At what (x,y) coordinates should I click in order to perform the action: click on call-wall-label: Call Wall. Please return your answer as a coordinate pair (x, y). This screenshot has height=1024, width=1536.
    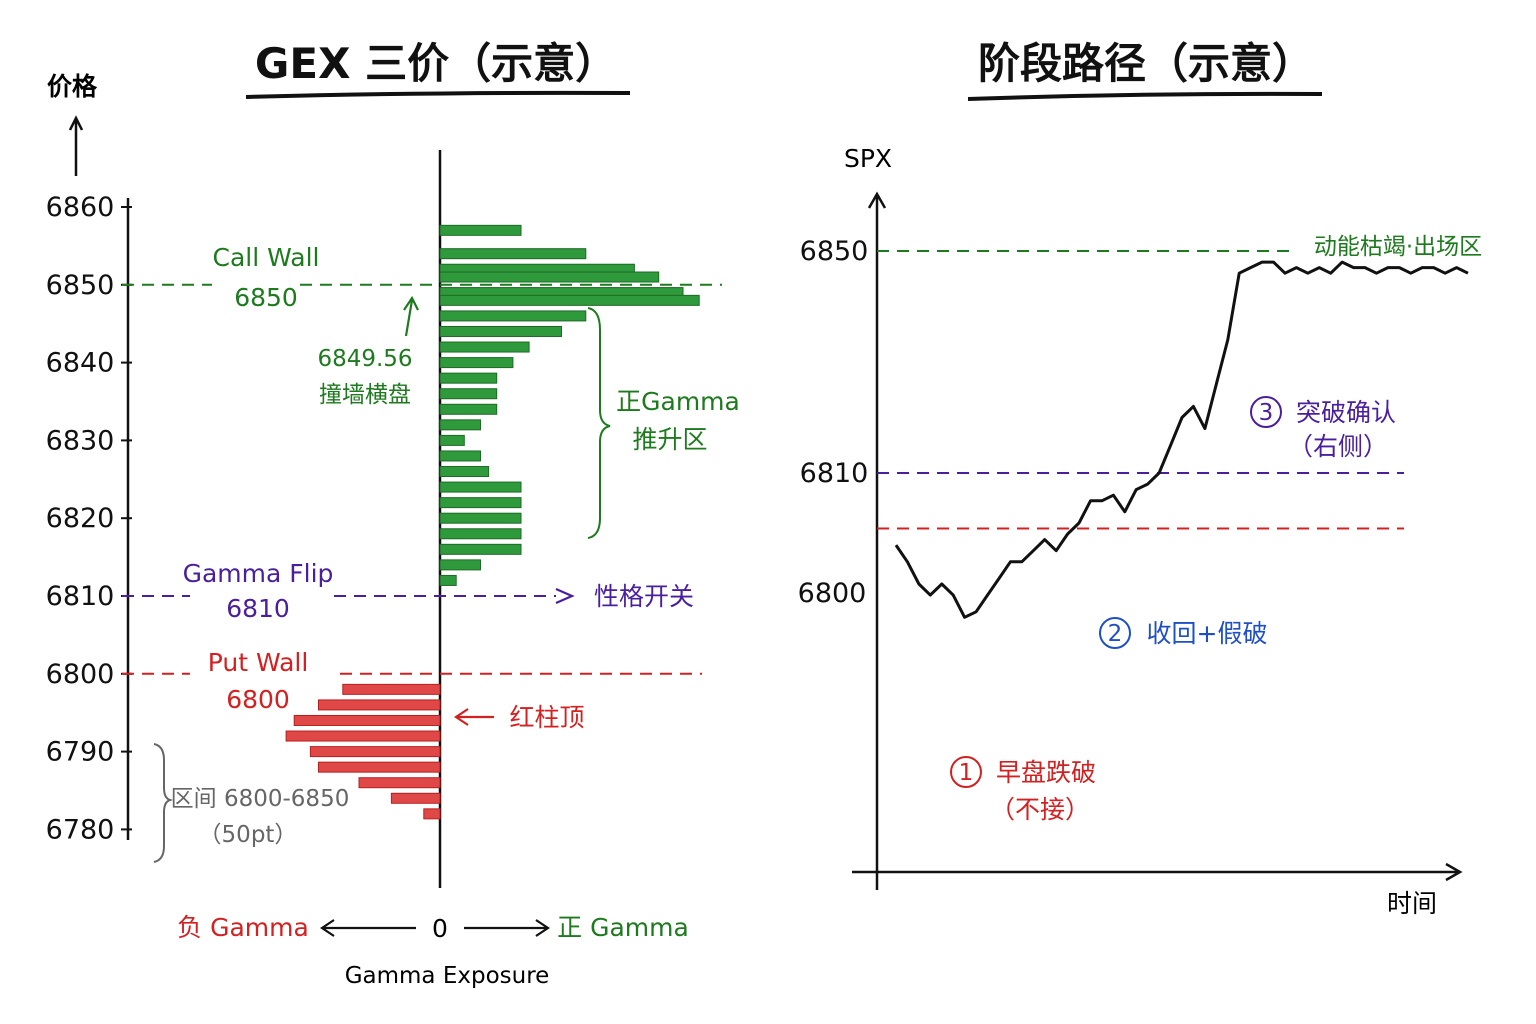
    Looking at the image, I should click on (266, 257).